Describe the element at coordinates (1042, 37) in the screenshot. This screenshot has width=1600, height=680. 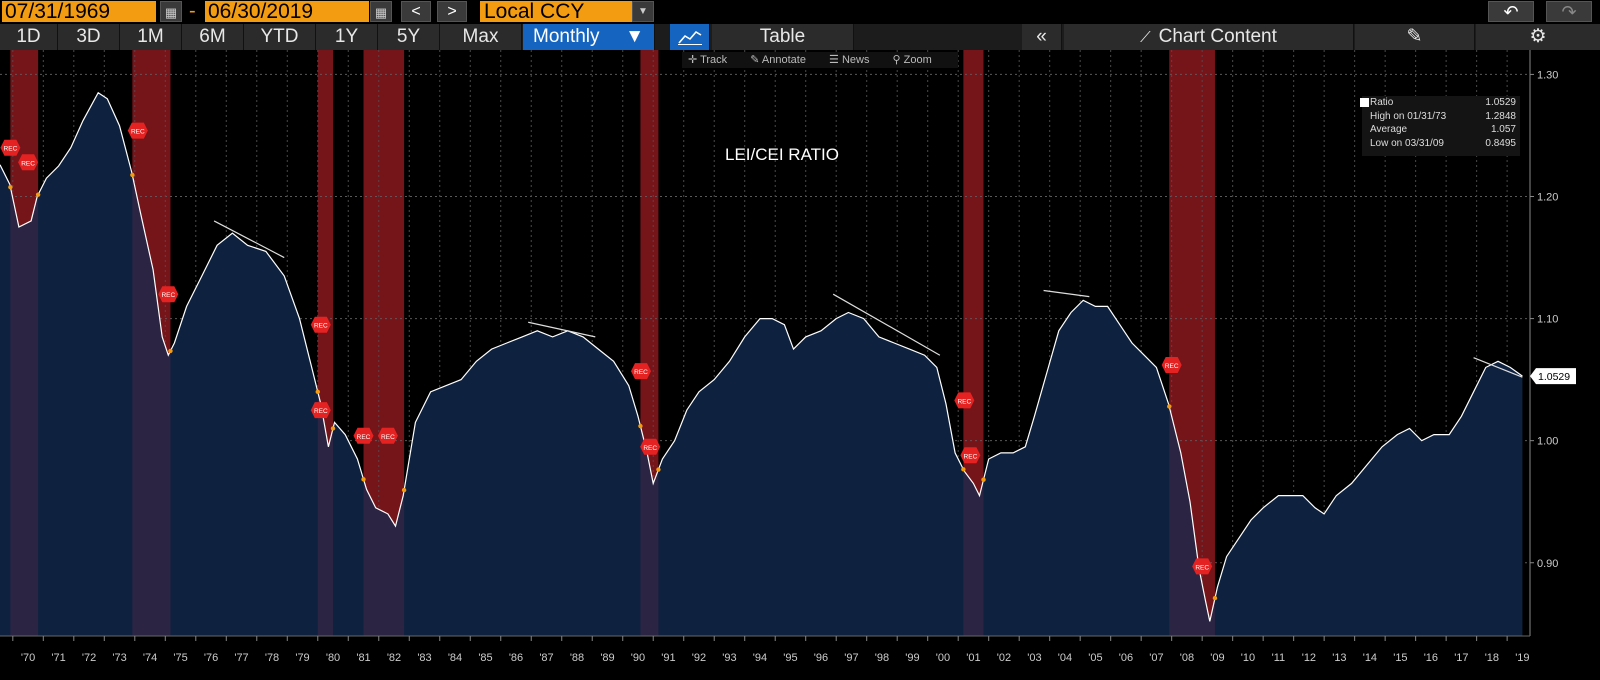
I see `collapse-icon: «` at that location.